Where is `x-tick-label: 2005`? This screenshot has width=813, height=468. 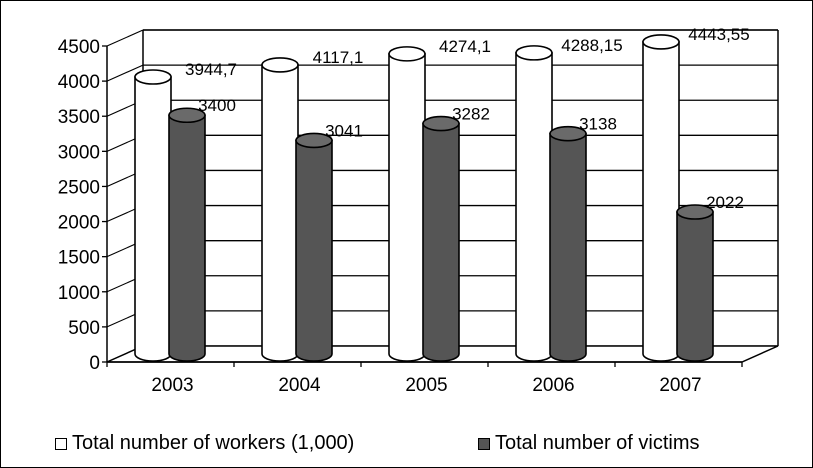
x-tick-label: 2005 is located at coordinates (426, 385).